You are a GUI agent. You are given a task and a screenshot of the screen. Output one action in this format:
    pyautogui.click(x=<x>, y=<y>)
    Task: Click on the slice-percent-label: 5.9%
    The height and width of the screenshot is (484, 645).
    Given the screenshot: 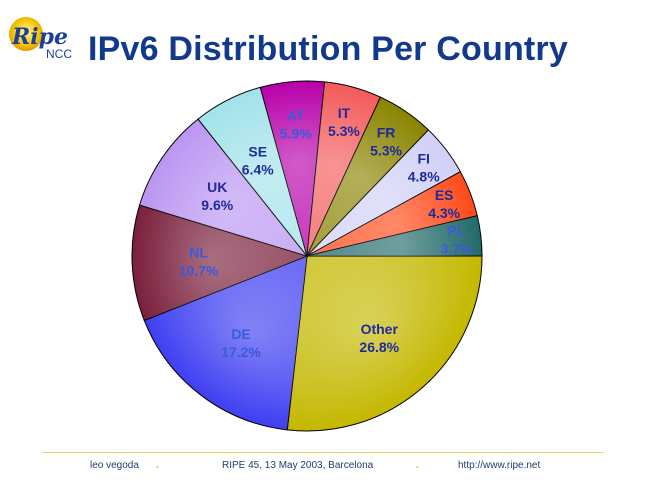 What is the action you would take?
    pyautogui.click(x=296, y=133)
    